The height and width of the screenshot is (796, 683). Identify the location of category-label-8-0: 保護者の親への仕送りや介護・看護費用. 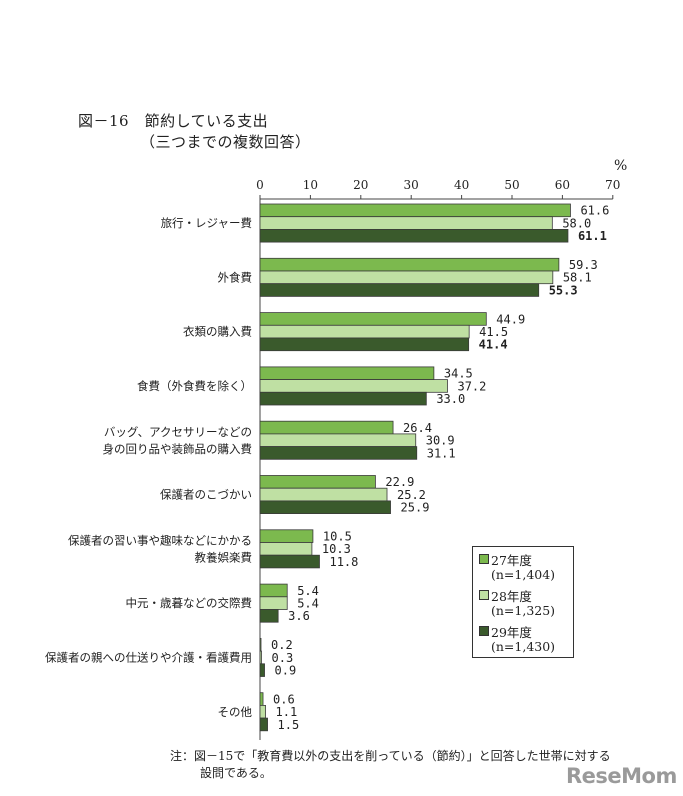
(148, 657).